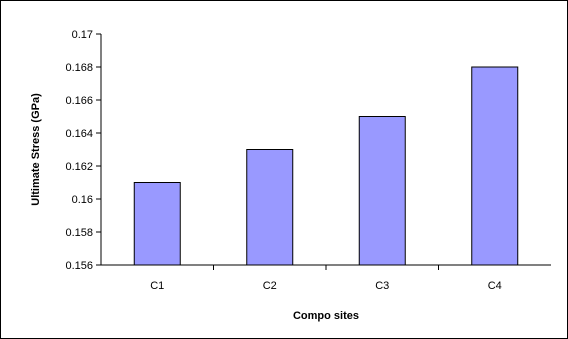 The height and width of the screenshot is (339, 568). I want to click on y-tick-label: 0.164, so click(79, 134).